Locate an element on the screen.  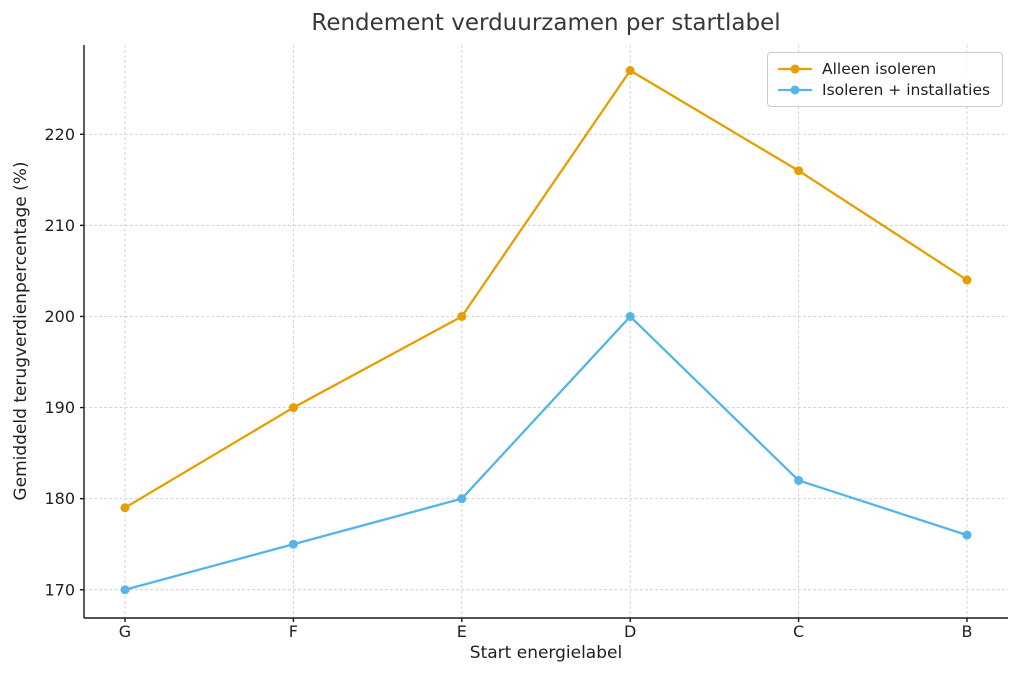
x-tick-label: F is located at coordinates (293, 631).